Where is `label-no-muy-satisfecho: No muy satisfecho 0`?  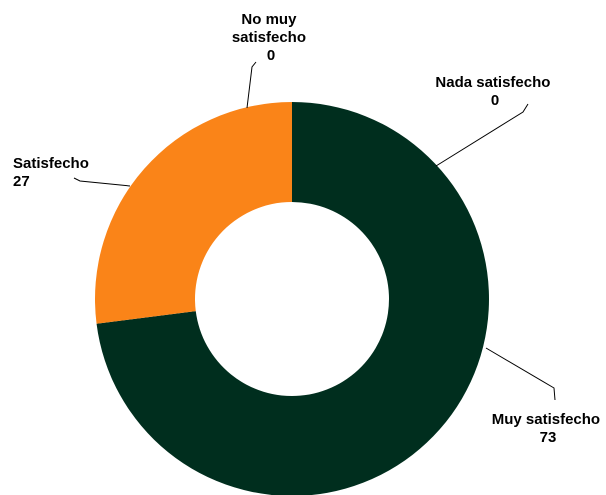 label-no-muy-satisfecho: No muy satisfecho 0 is located at coordinates (271, 37).